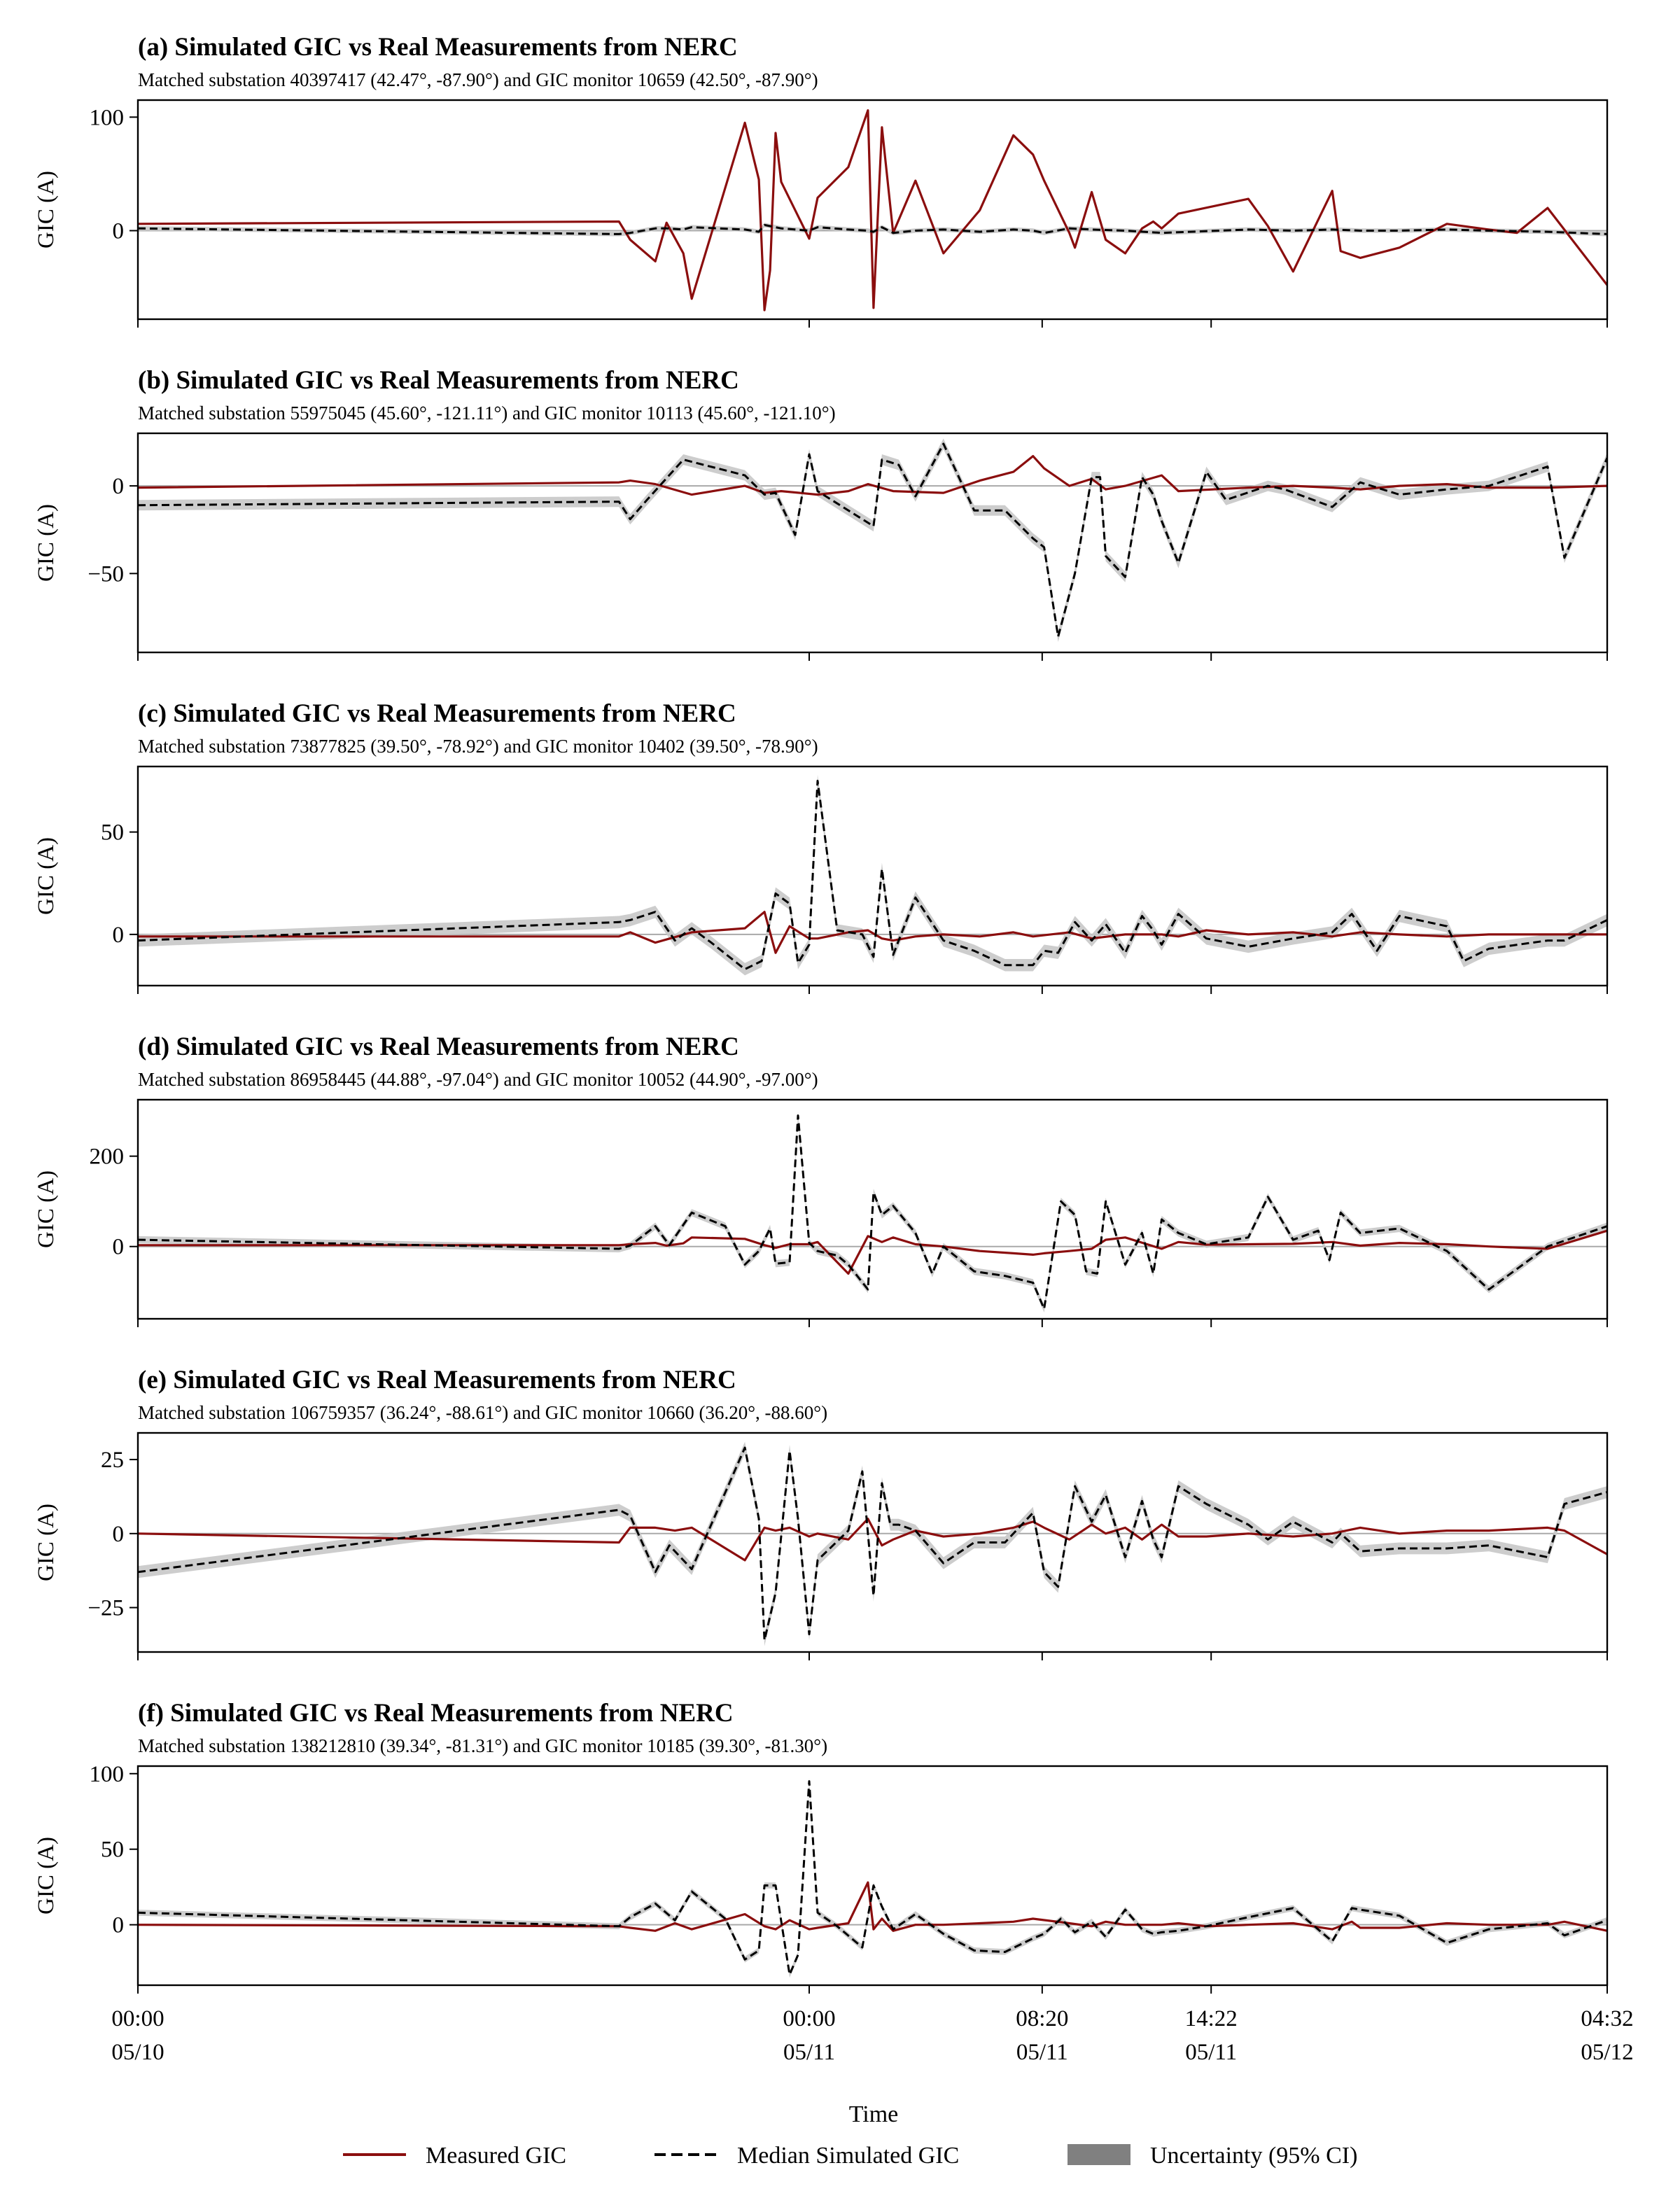 Image resolution: width=1680 pixels, height=2205 pixels. Describe the element at coordinates (1042, 2018) in the screenshot. I see `x-tick-label-time: 08:20` at that location.